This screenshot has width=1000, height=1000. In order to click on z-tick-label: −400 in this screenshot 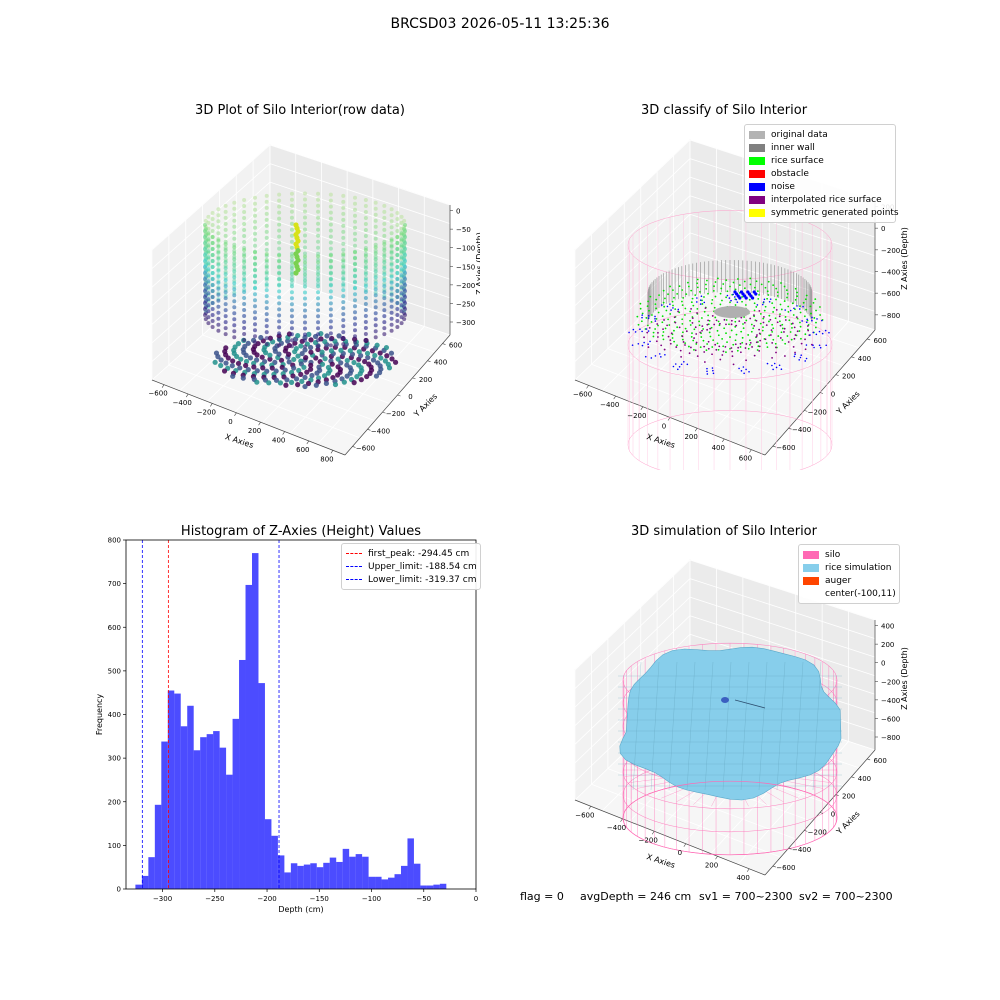, I will do `click(890, 273)`.